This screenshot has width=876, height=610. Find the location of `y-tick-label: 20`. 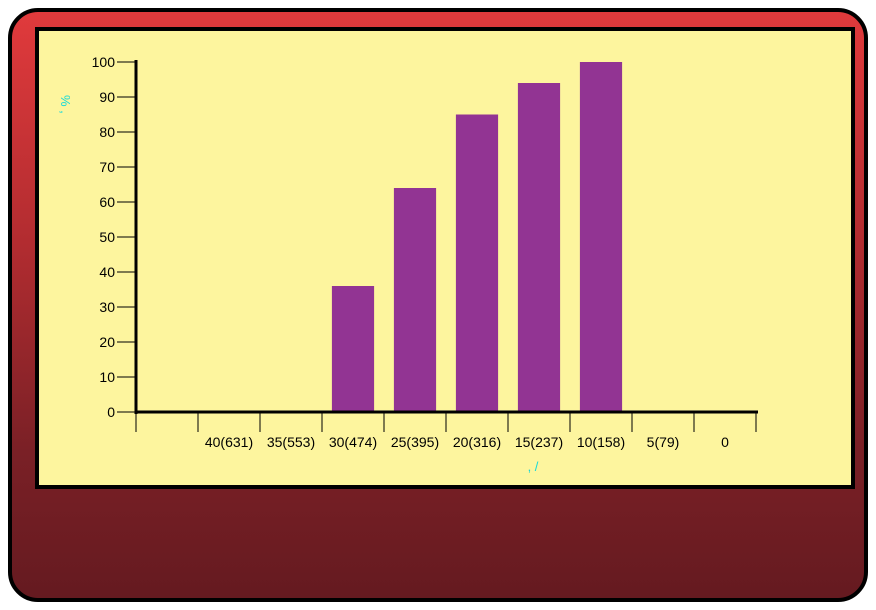

y-tick-label: 20 is located at coordinates (107, 342).